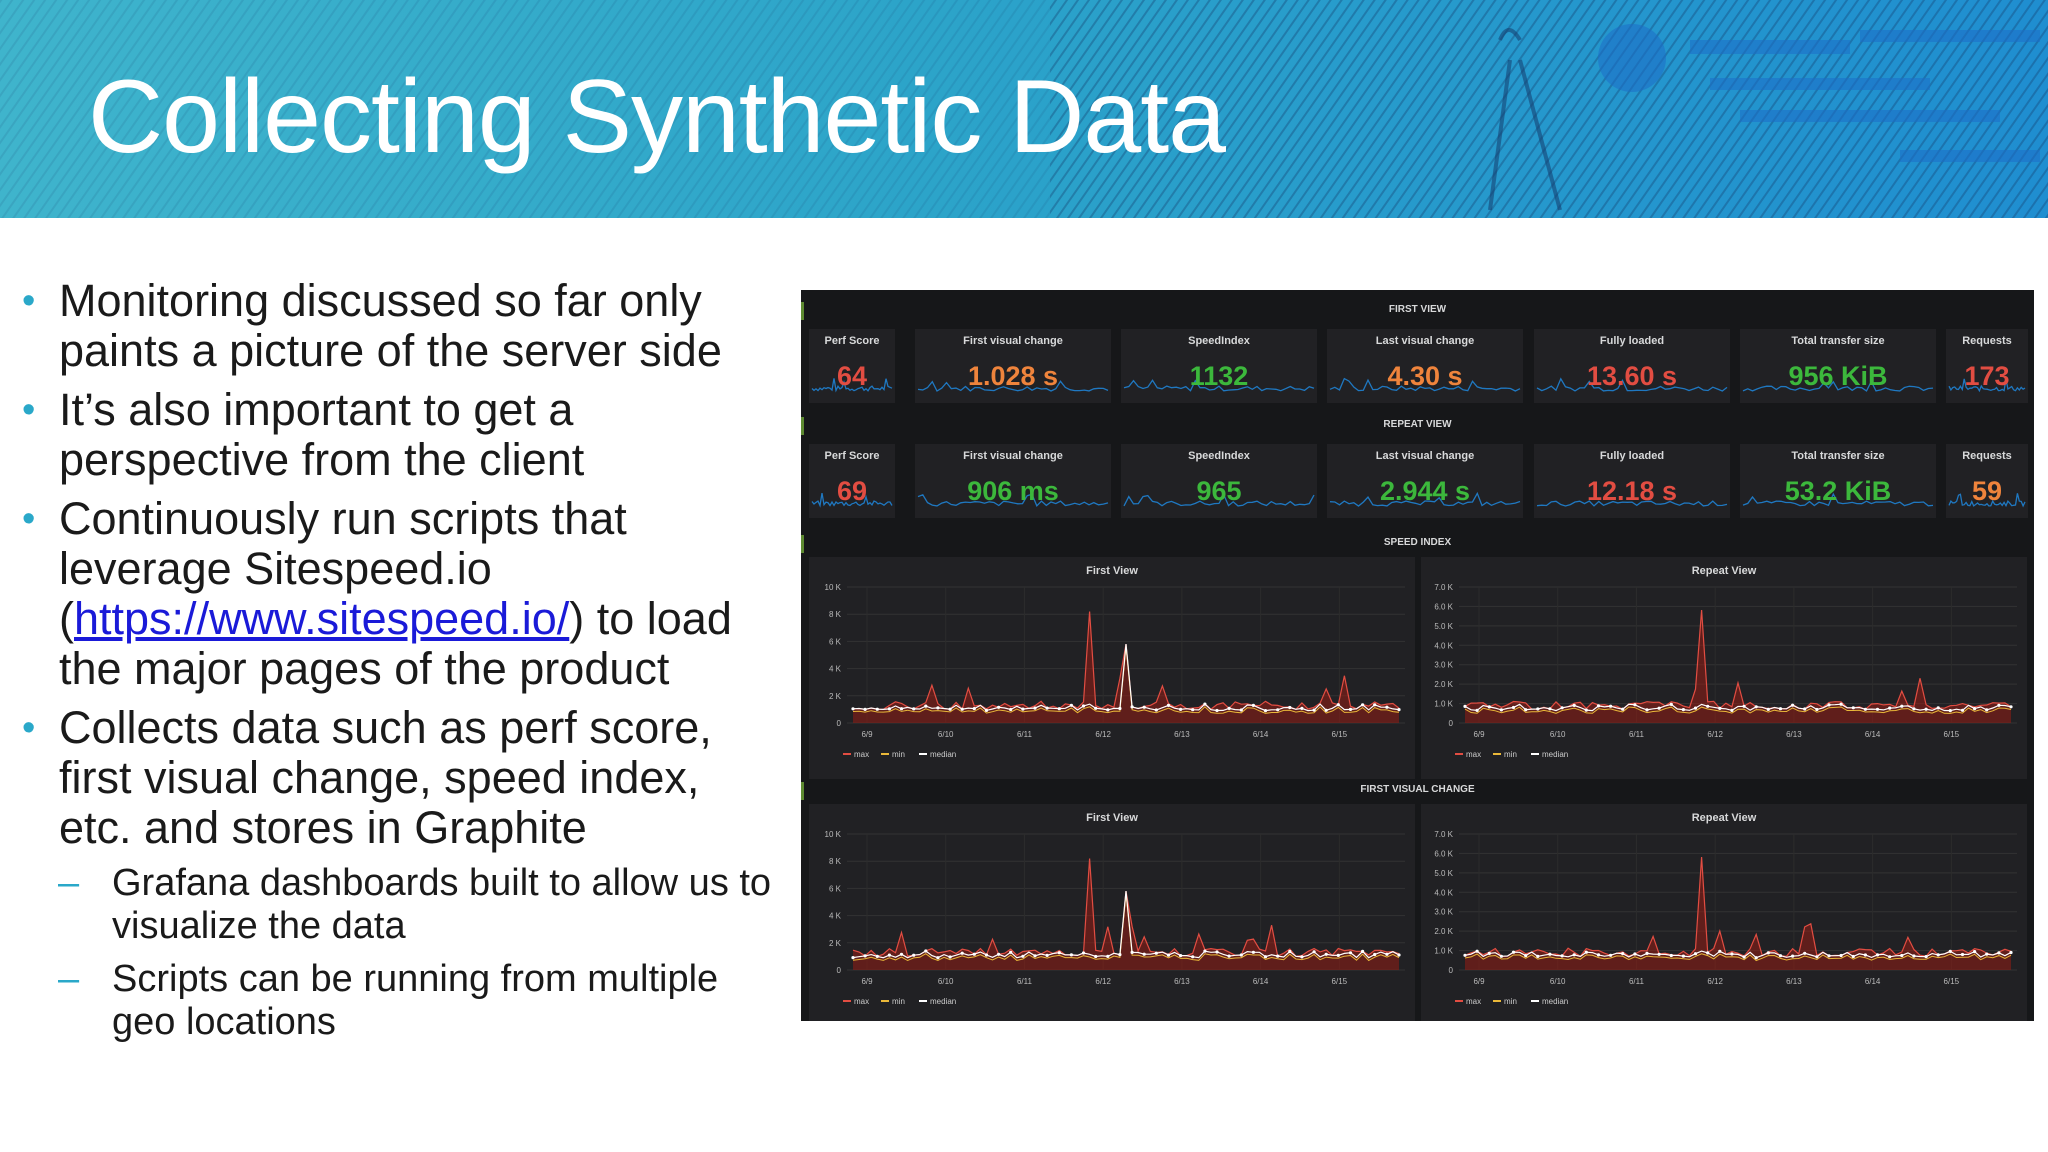 The image size is (2048, 1152). I want to click on stat-panel: SpeedIndex 1132, so click(1219, 366).